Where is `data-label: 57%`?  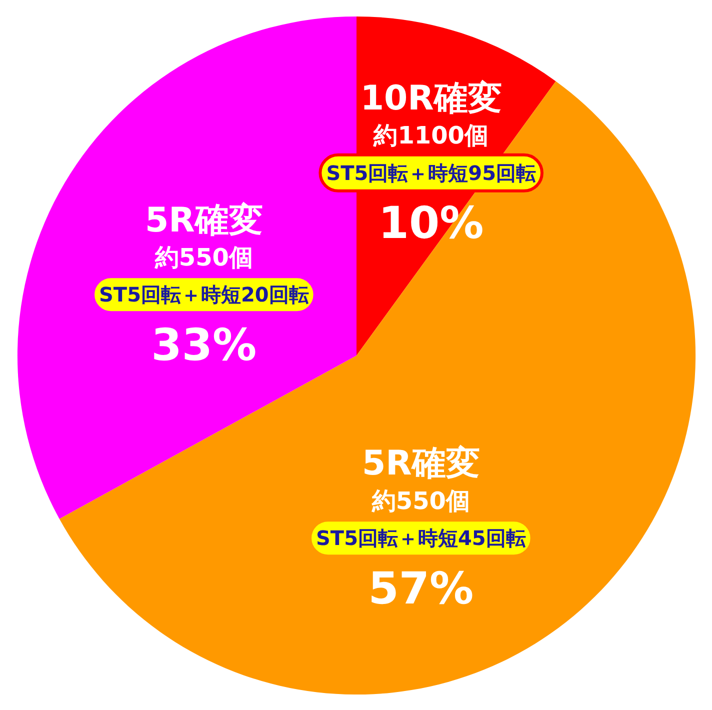
data-label: 57% is located at coordinates (421, 588).